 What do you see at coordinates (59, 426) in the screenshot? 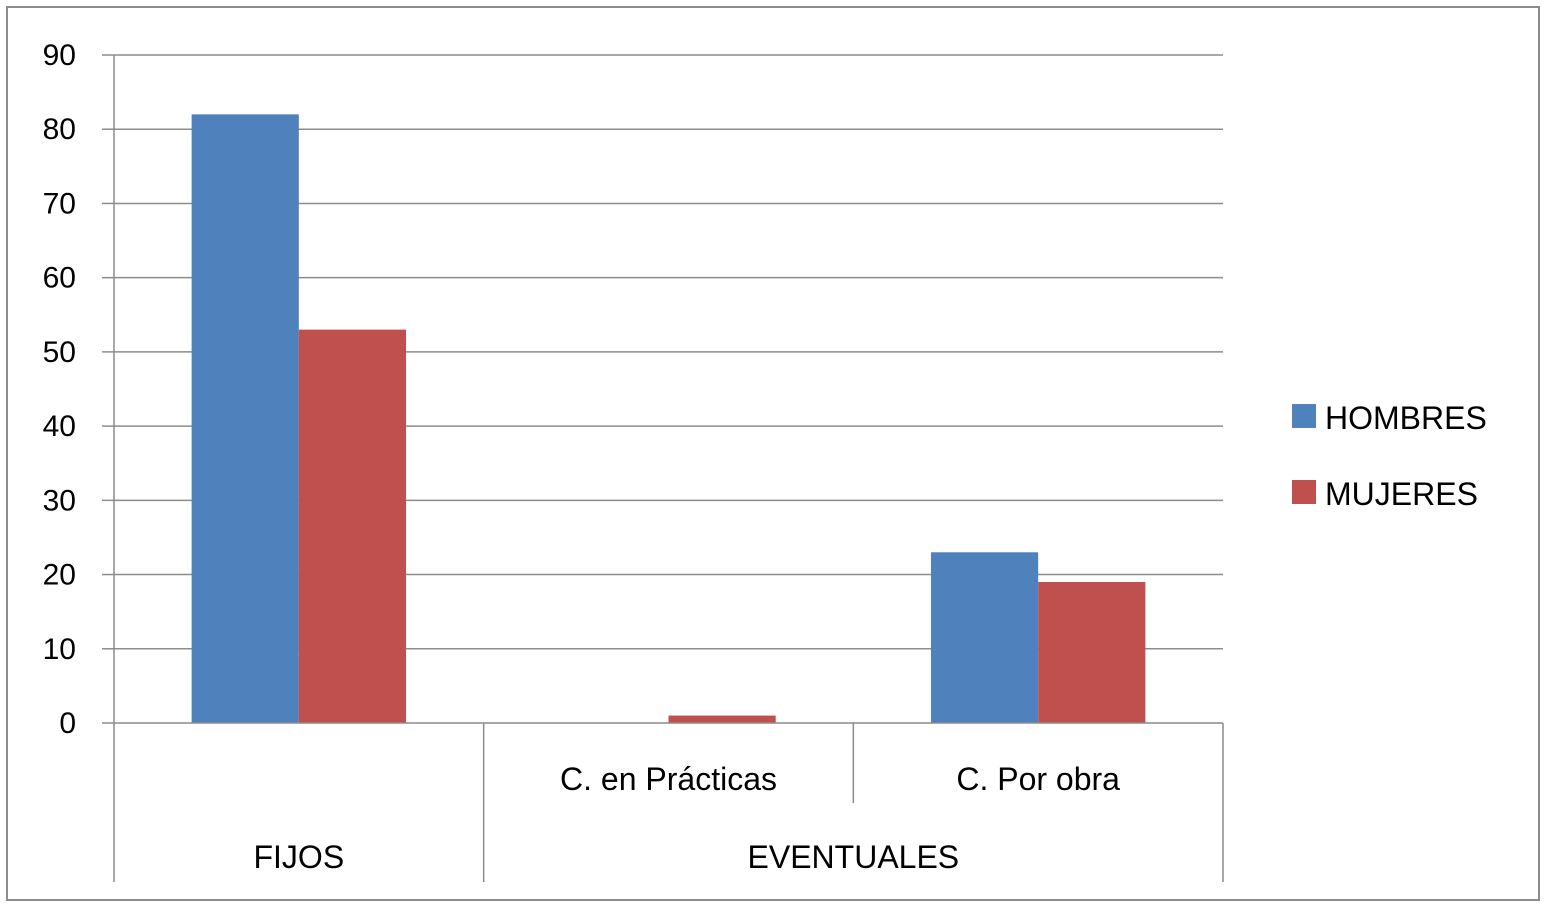
I see `y-tick-label: 40` at bounding box center [59, 426].